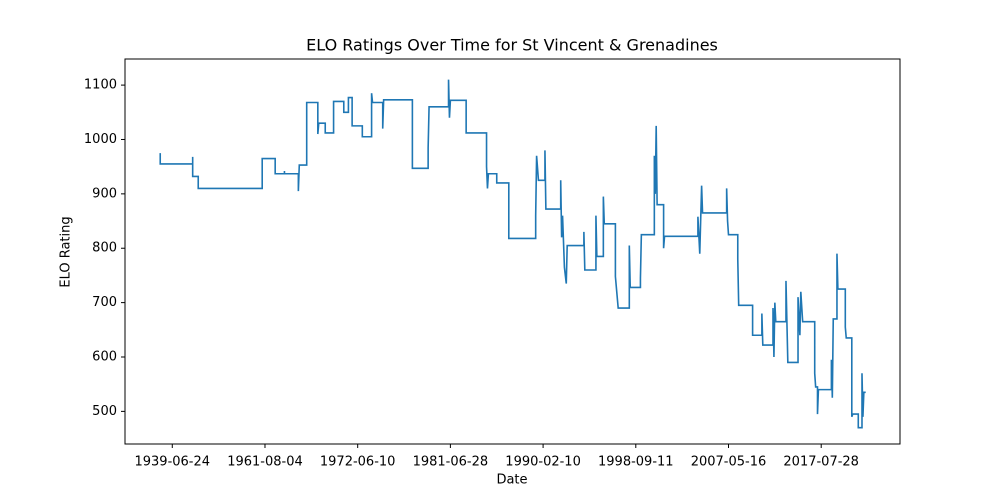 The height and width of the screenshot is (500, 1000). Describe the element at coordinates (729, 462) in the screenshot. I see `x-tick-label: 2007-05-16` at that location.